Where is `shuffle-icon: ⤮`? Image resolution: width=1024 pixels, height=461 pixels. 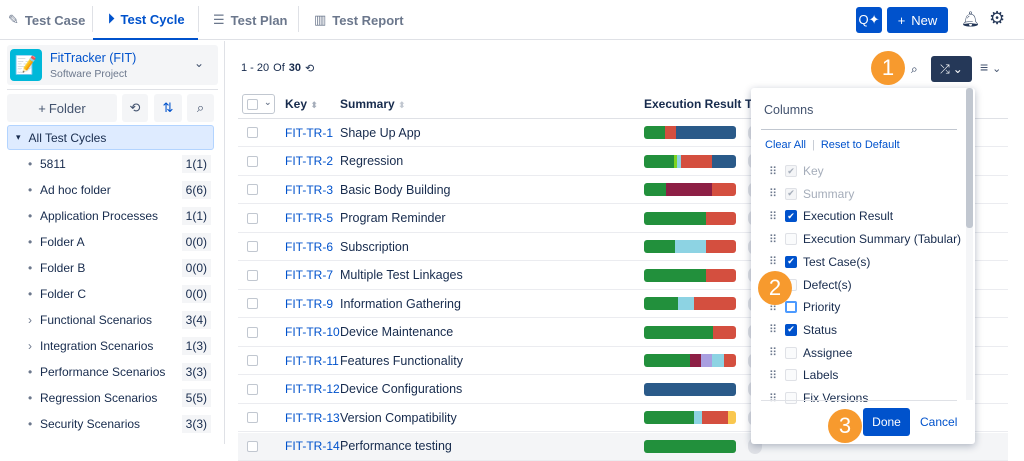 shuffle-icon: ⤮ is located at coordinates (945, 68).